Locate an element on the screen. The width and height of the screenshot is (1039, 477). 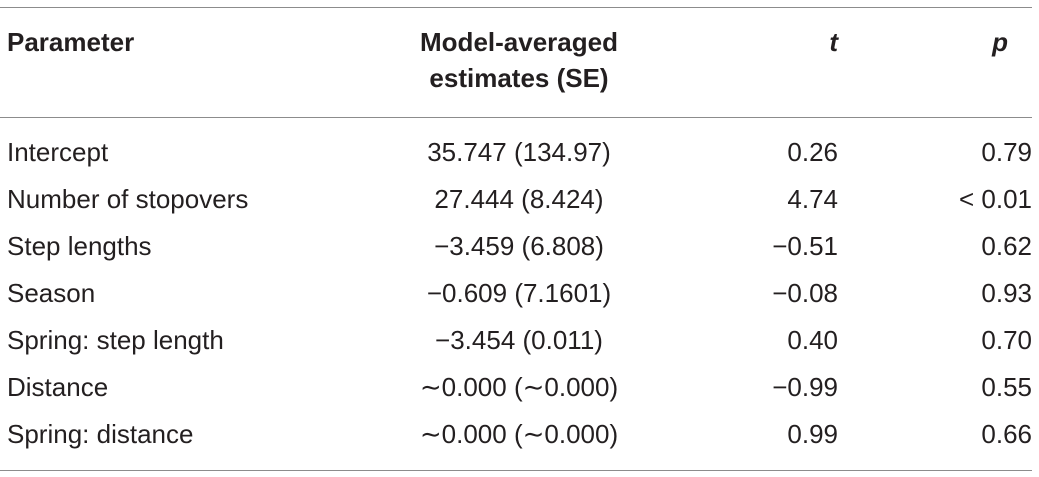
header-estimates-line2: estimates (SE) is located at coordinates (519, 78).